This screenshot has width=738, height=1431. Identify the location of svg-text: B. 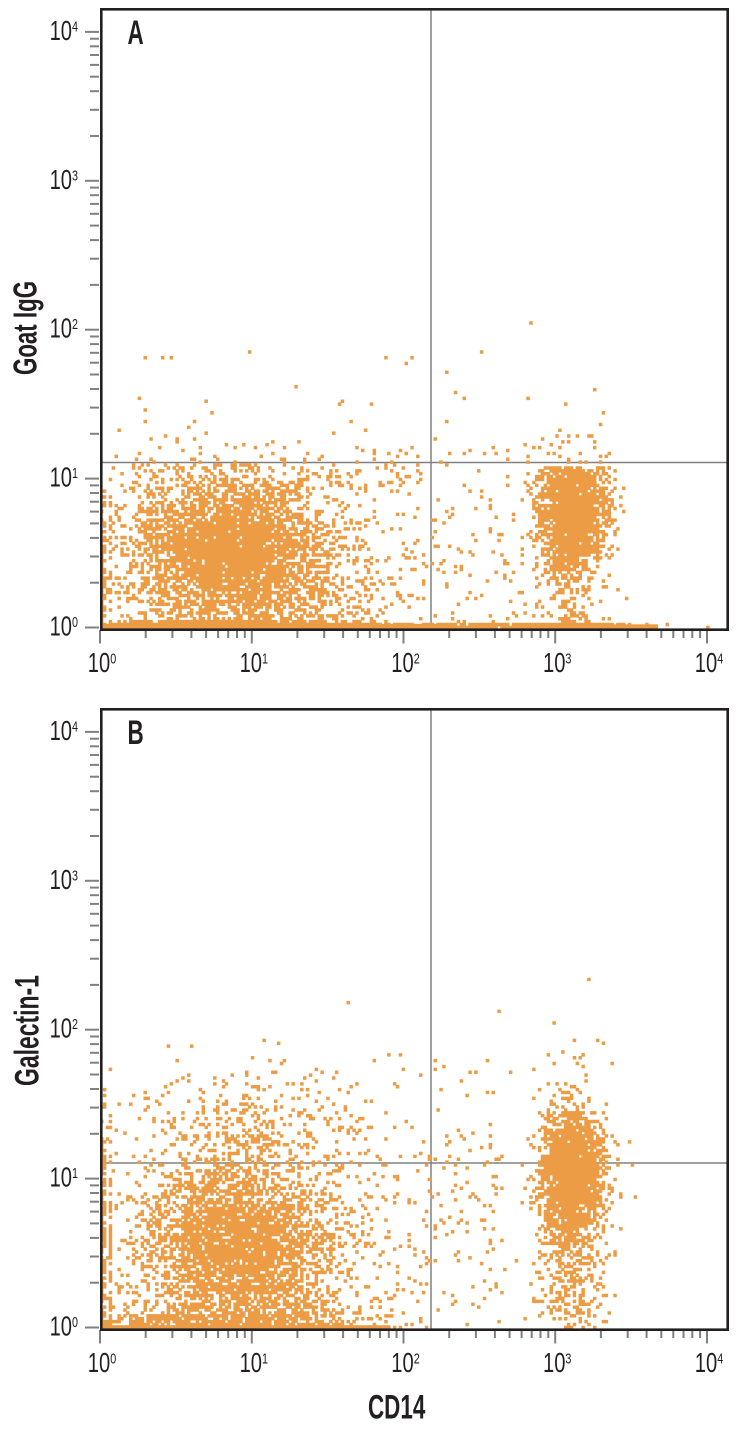
(136, 733).